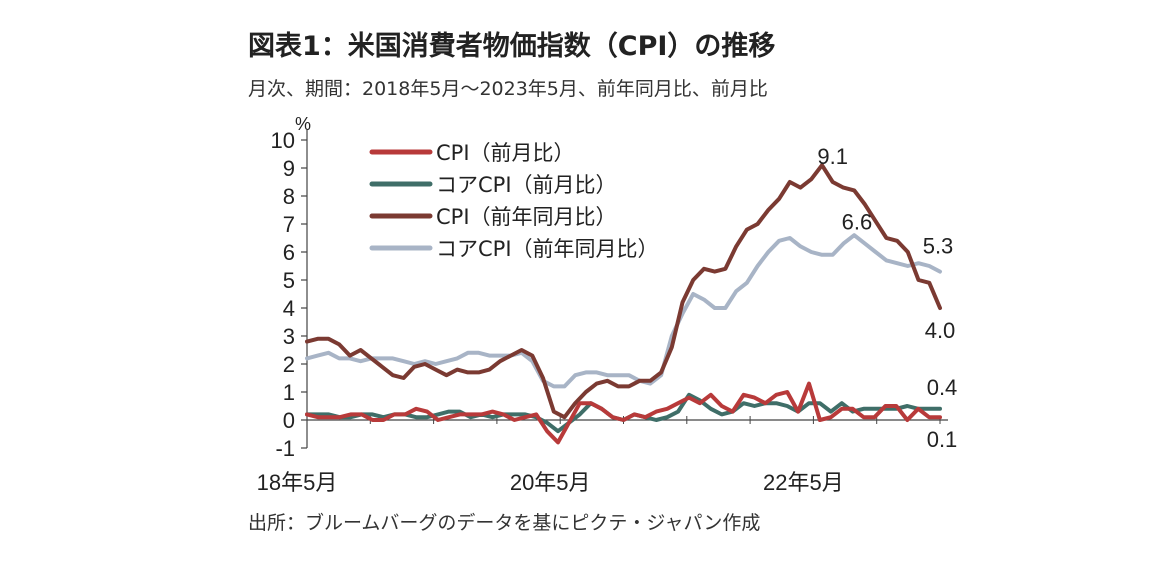 The height and width of the screenshot is (580, 1152). What do you see at coordinates (289, 252) in the screenshot?
I see `y-tick-label: 6` at bounding box center [289, 252].